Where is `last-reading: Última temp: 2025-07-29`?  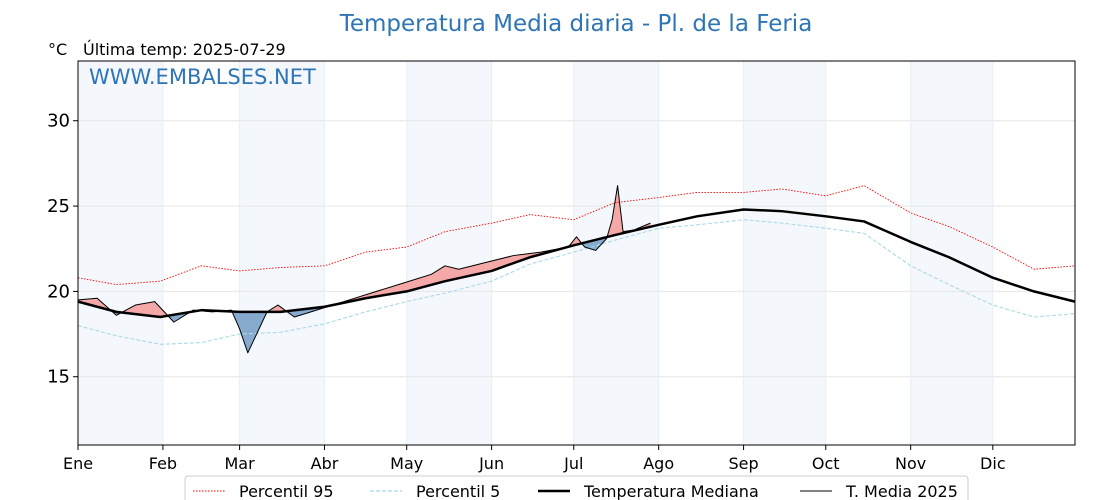 last-reading: Última temp: 2025-07-29 is located at coordinates (184, 49).